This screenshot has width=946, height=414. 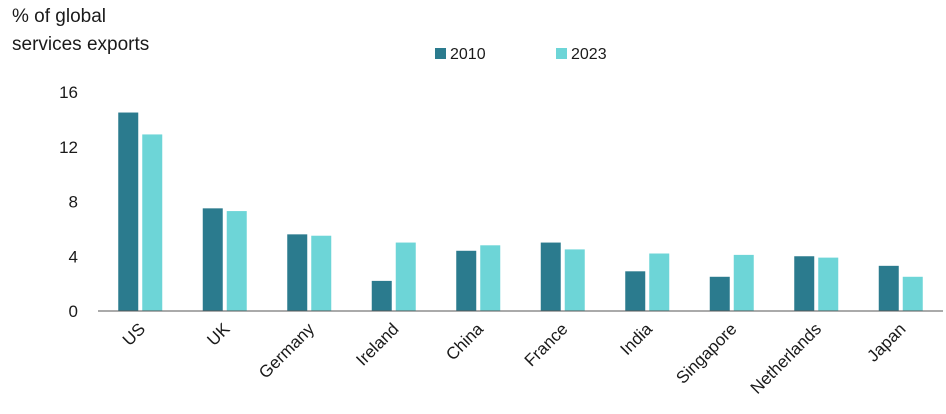 What do you see at coordinates (59, 16) in the screenshot?
I see `y-axis-title-line-1: % of global` at bounding box center [59, 16].